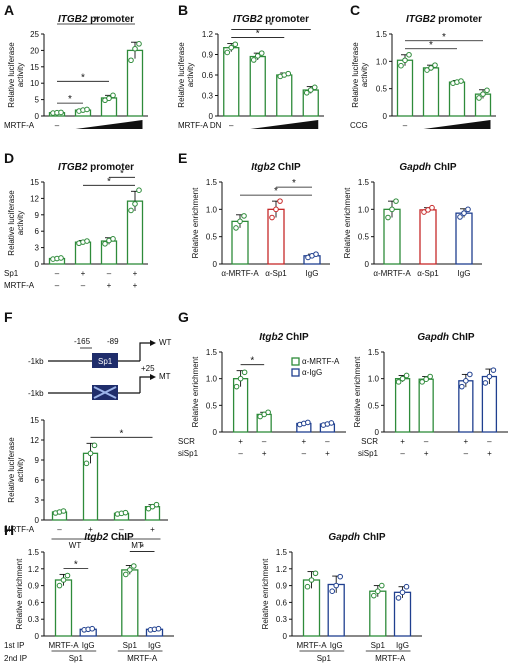 The height and width of the screenshot is (668, 520). Describe the element at coordinates (165, 376) in the screenshot. I see `mt-tag: MT` at that location.